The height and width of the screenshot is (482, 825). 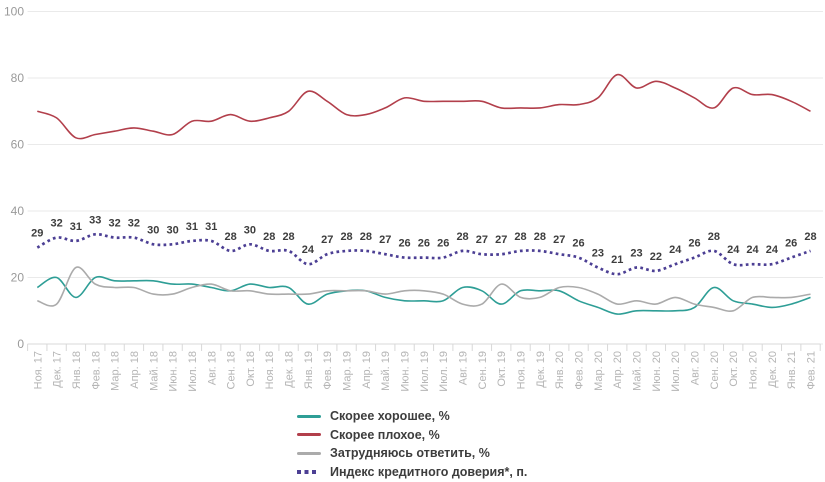 What do you see at coordinates (560, 370) in the screenshot?
I see `x-axis-category-label: Янв. 20` at bounding box center [560, 370].